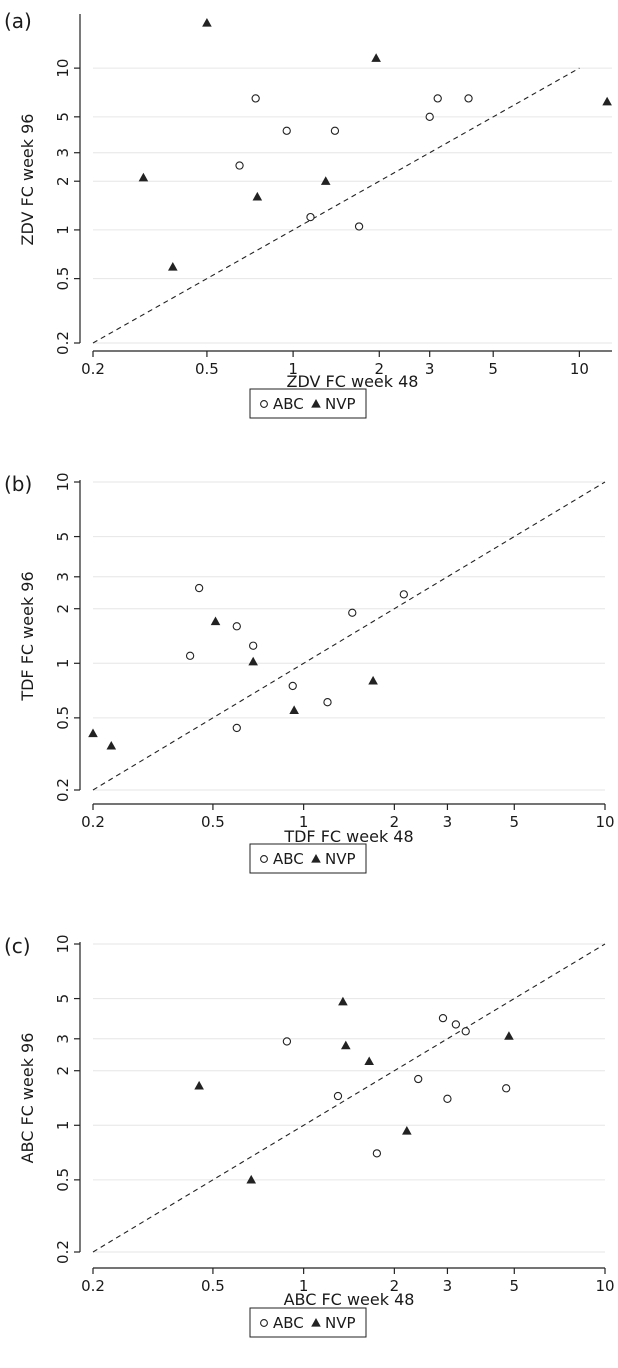  What do you see at coordinates (353, 381) in the screenshot?
I see `x-axis-title: ZDV FC week 48` at bounding box center [353, 381].